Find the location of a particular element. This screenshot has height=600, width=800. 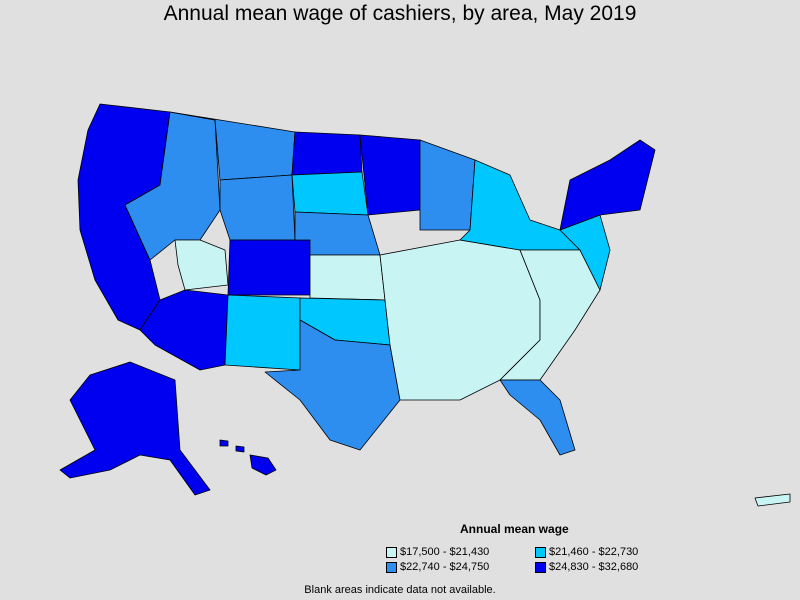

region-minnesota is located at coordinates (390, 175).